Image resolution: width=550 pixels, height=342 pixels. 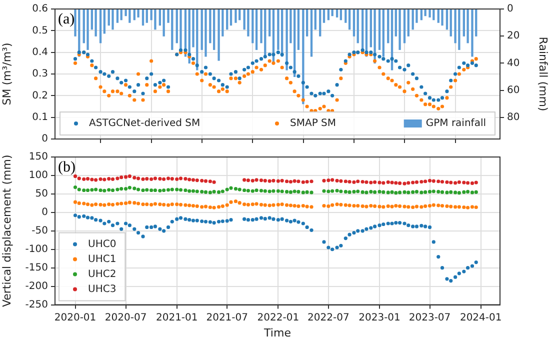 I want to click on legend-label: UHC0, so click(x=102, y=244).